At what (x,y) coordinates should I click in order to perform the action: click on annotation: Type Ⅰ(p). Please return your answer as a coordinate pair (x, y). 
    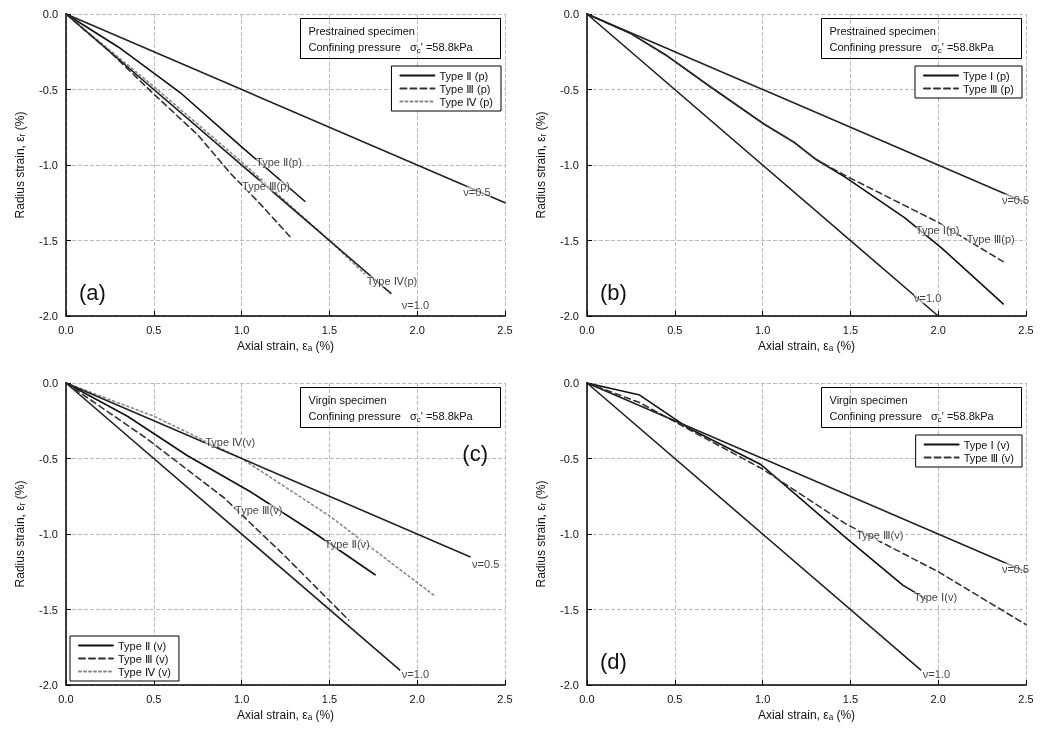
    Looking at the image, I should click on (937, 229).